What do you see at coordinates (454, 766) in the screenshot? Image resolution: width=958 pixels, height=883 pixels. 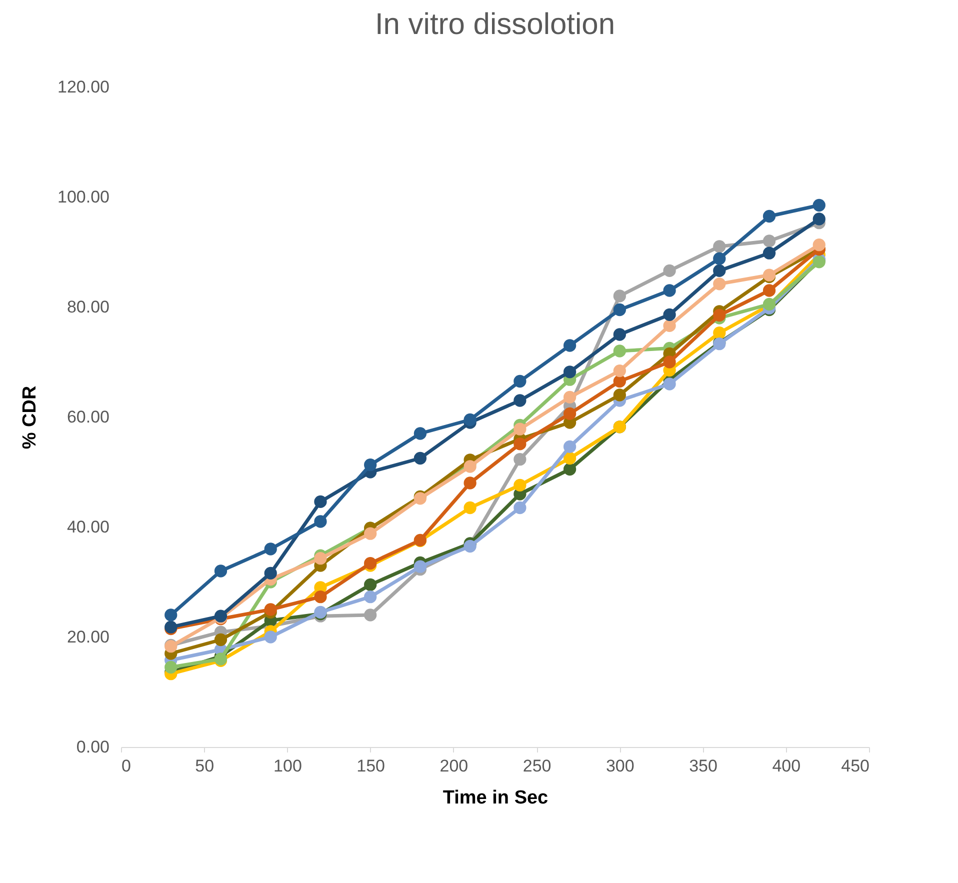 I see `x-tick-label: 200` at bounding box center [454, 766].